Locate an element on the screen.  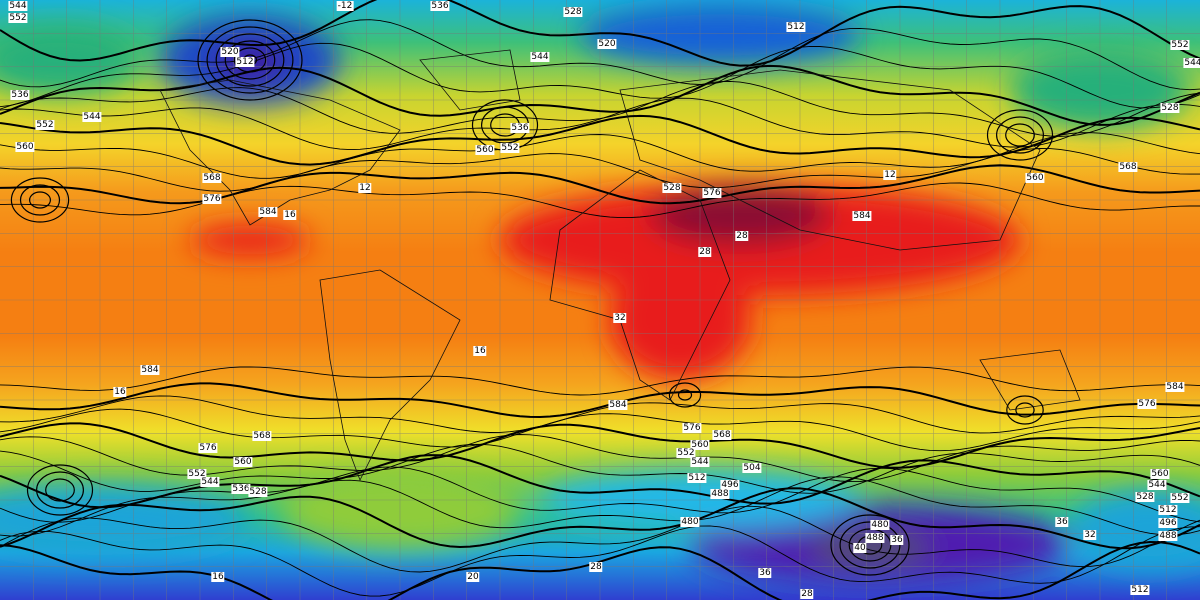
cold-zone is located at coordinates (125, 520).